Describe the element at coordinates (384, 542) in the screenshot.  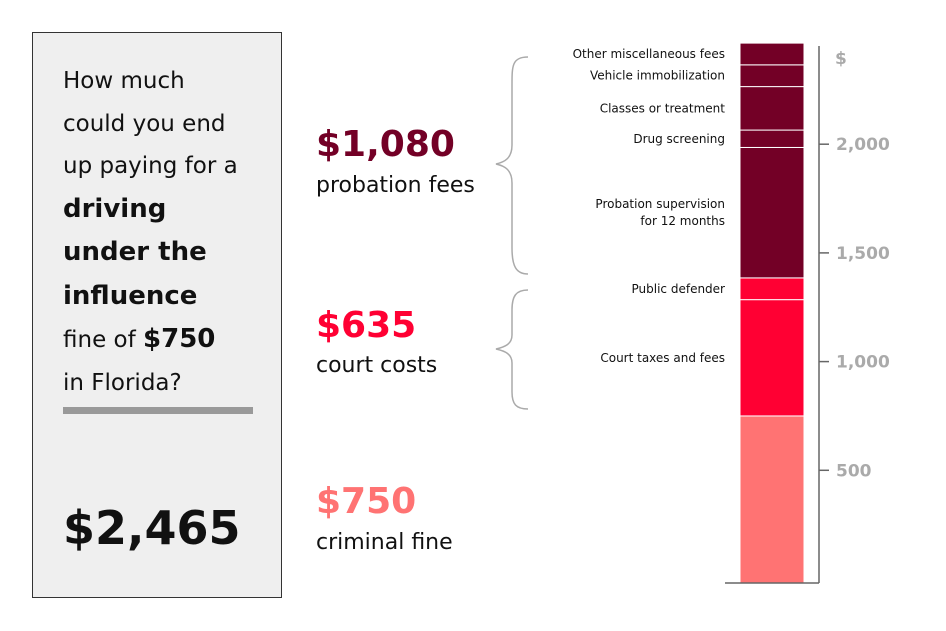
I see `fine-group-label: criminal fine` at that location.